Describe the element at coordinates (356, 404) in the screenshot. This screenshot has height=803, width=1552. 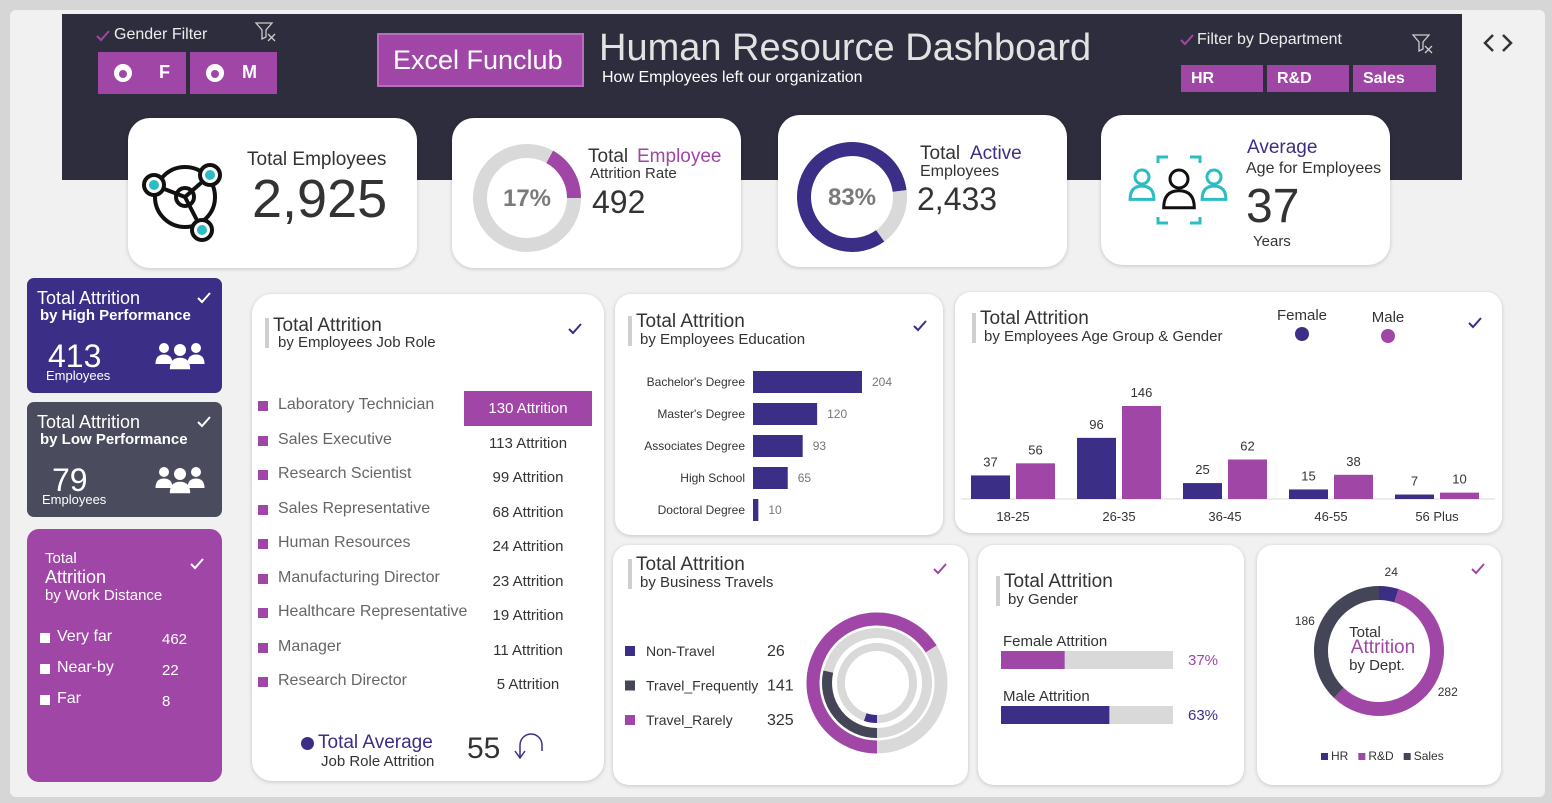
I see `job-role-name: Laboratory Technician` at that location.